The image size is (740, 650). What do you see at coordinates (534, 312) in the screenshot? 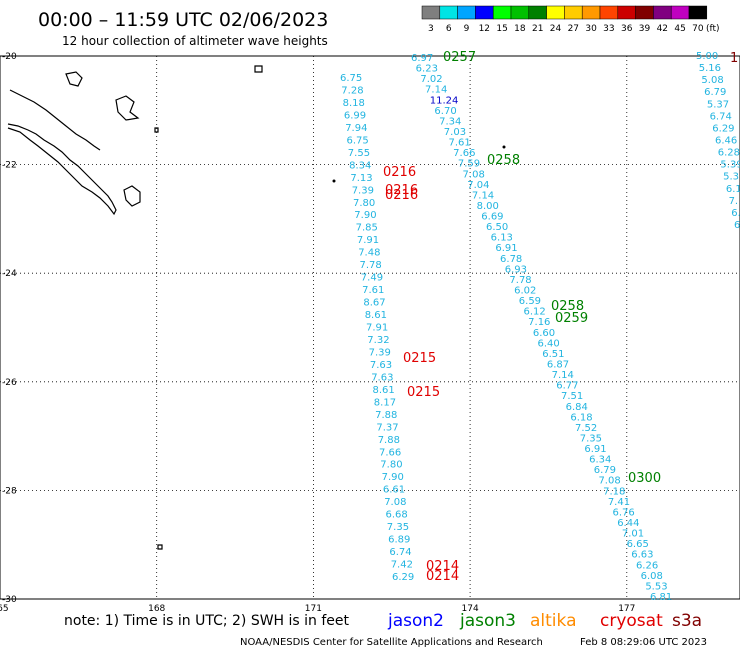
I see `wave-height-value: 6.12` at bounding box center [534, 312].